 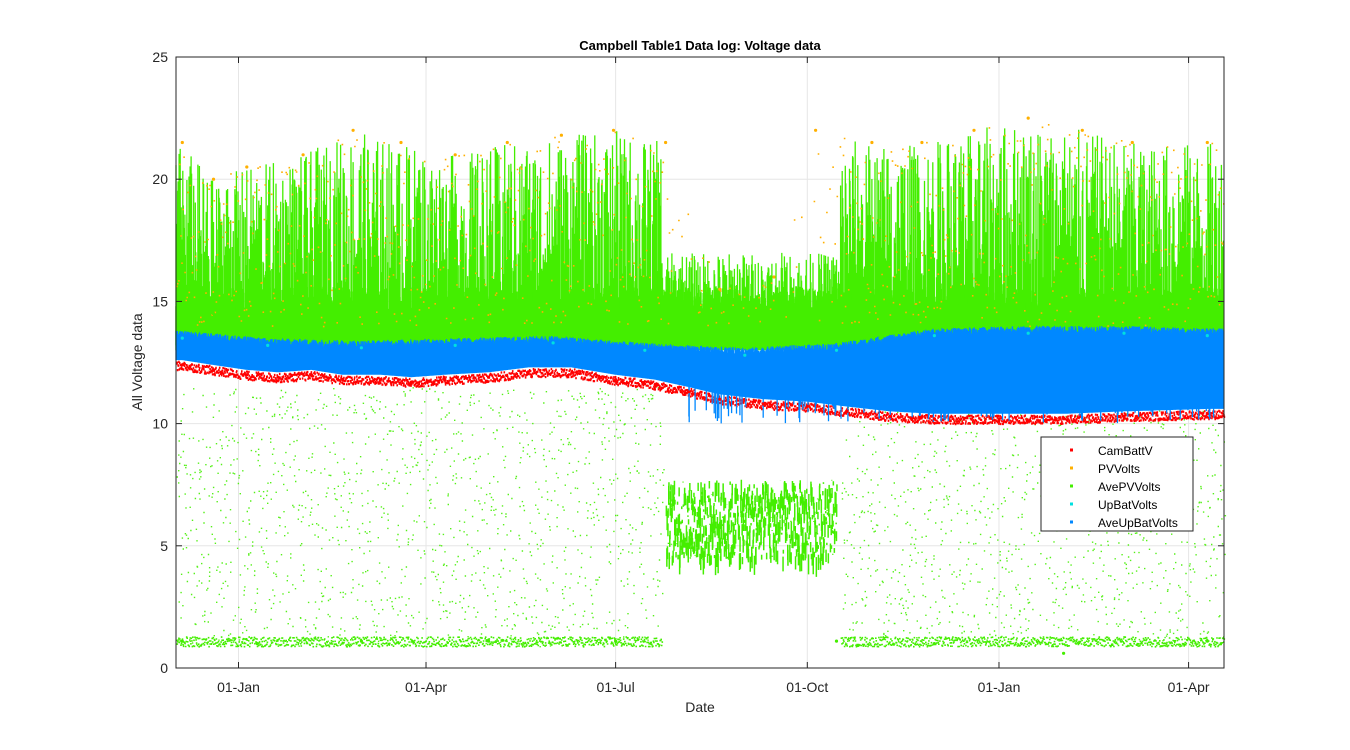 I want to click on ave-pv-volts-baseline, so click(x=701, y=642).